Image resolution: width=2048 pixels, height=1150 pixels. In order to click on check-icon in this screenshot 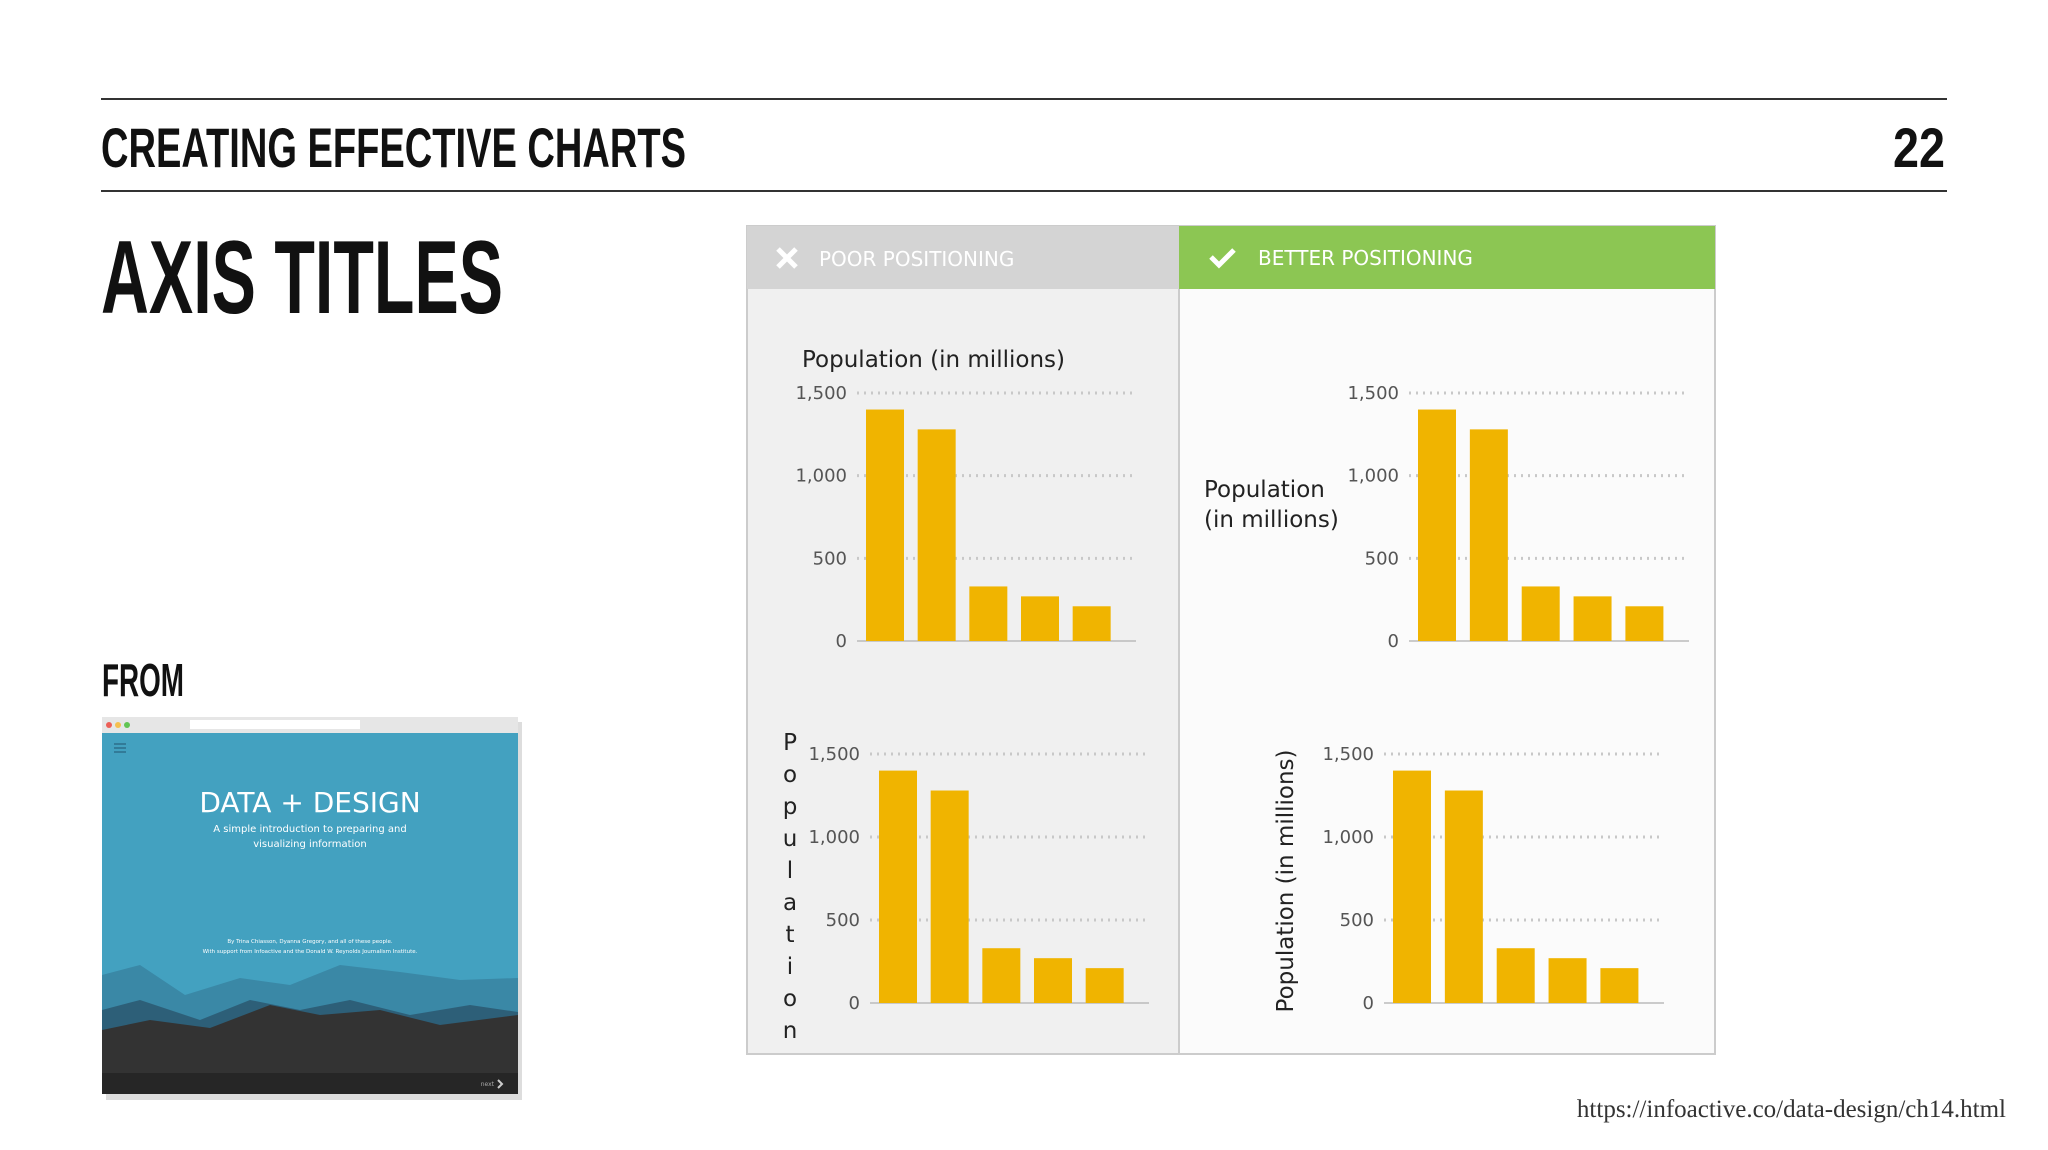, I will do `click(1222, 258)`.